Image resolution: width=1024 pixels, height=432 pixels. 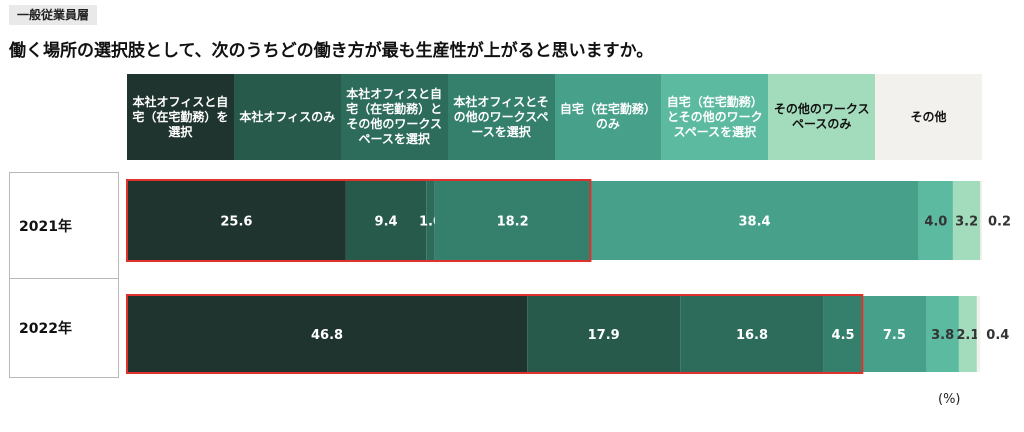 I want to click on value-label-2022年-2: 17.9, so click(x=604, y=335).